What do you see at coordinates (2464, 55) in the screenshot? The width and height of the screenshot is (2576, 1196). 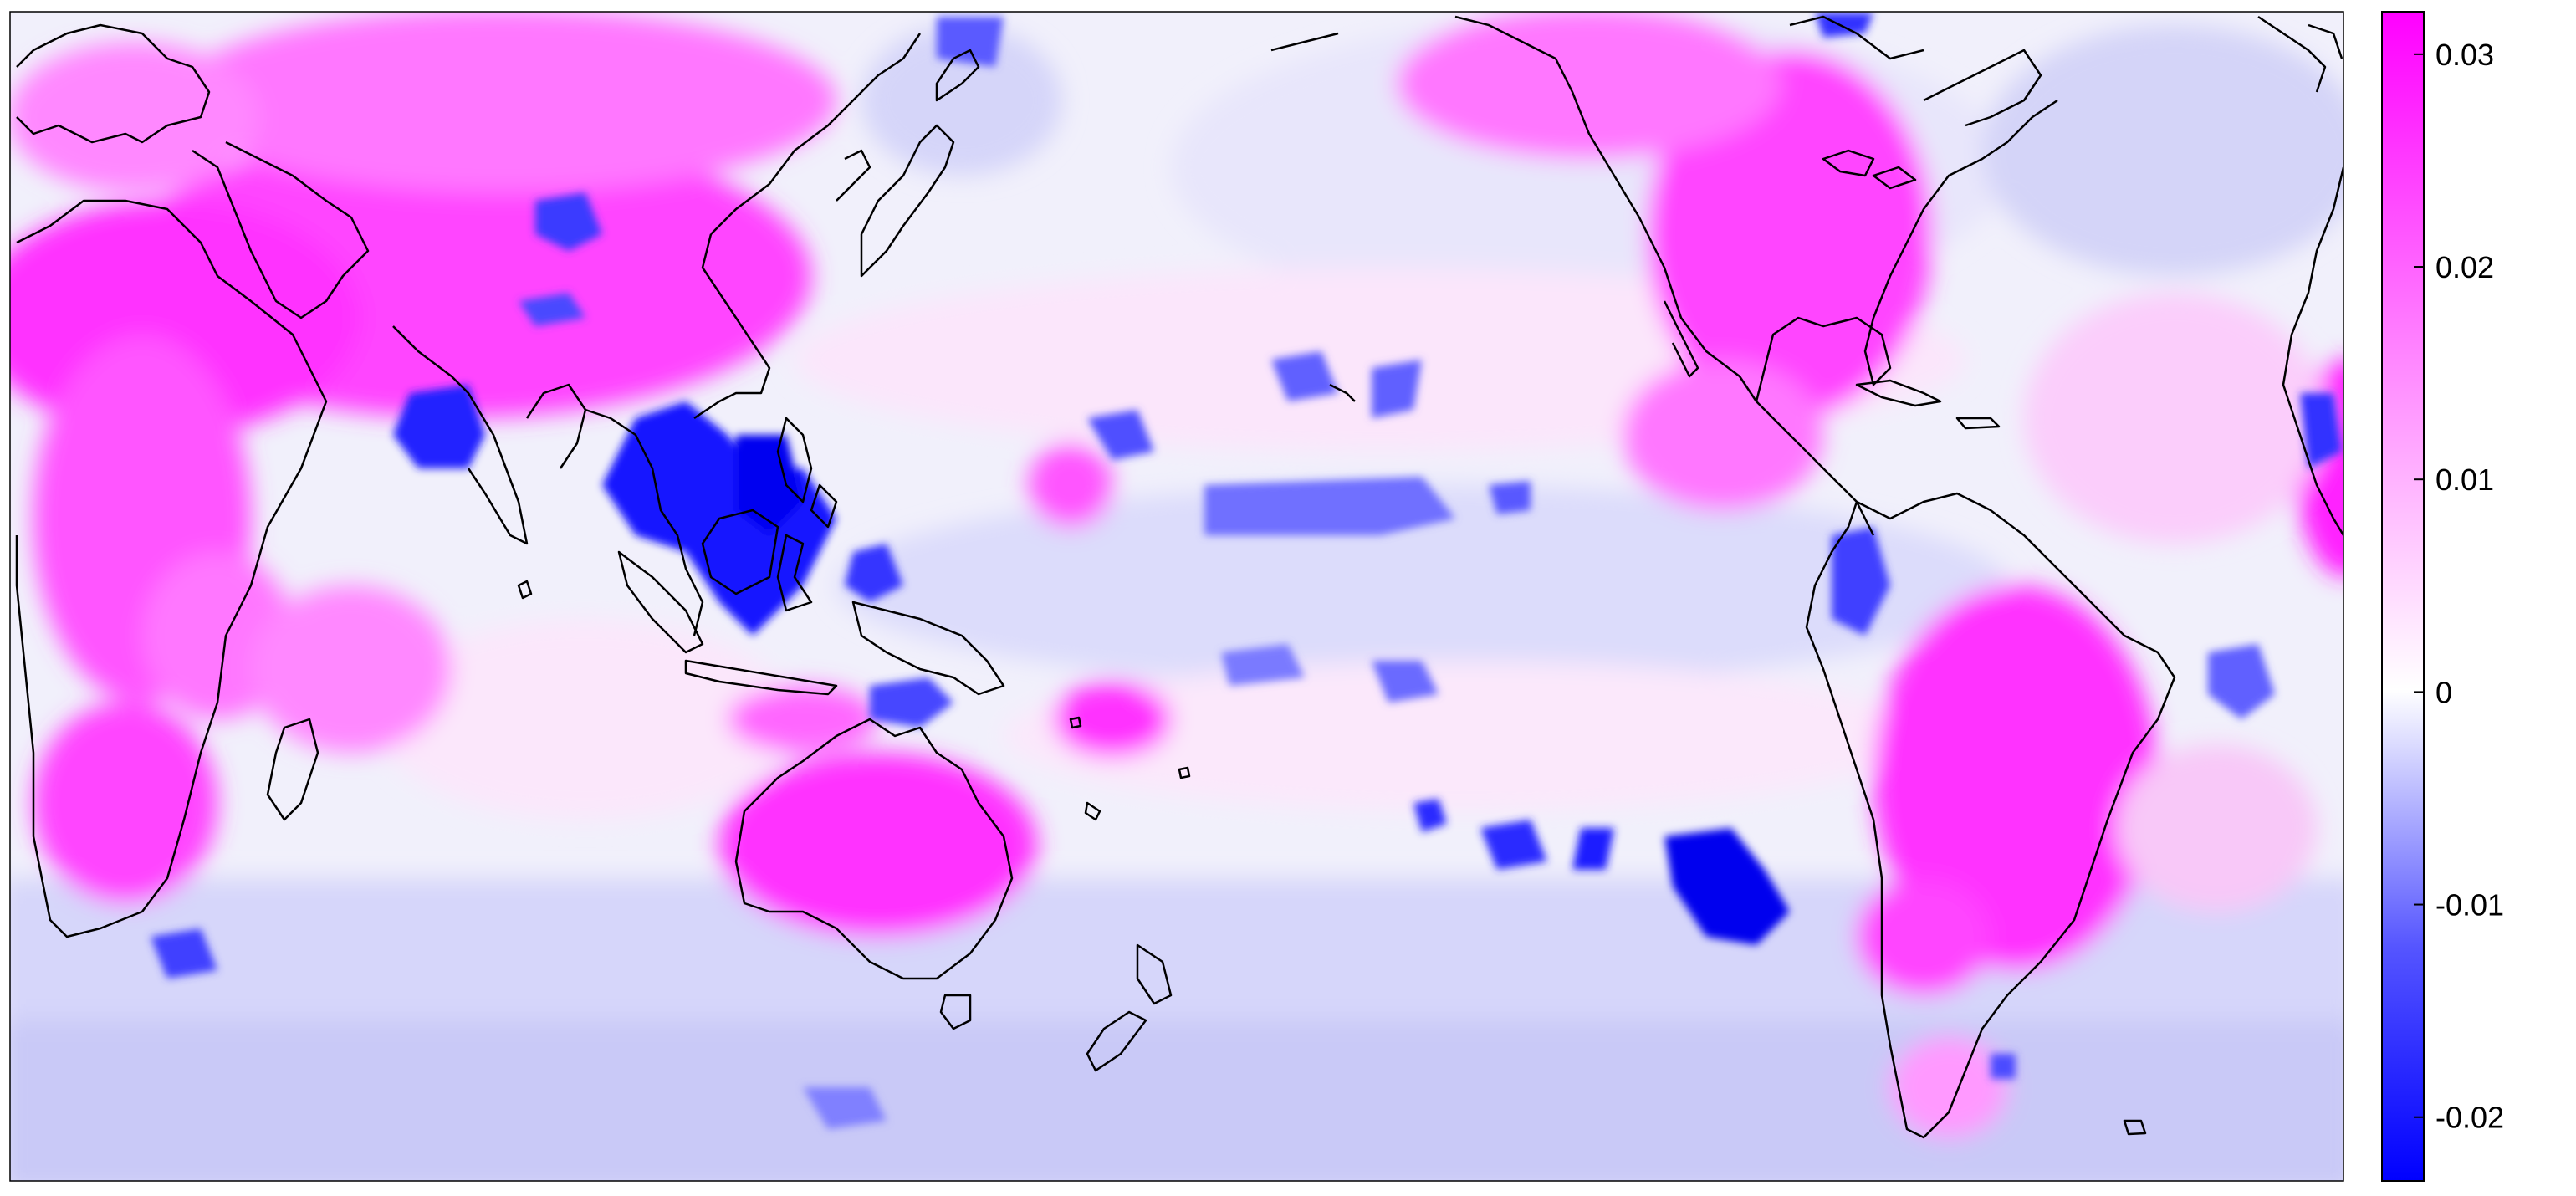 I see `colorbar-tick-label: 0.03` at bounding box center [2464, 55].